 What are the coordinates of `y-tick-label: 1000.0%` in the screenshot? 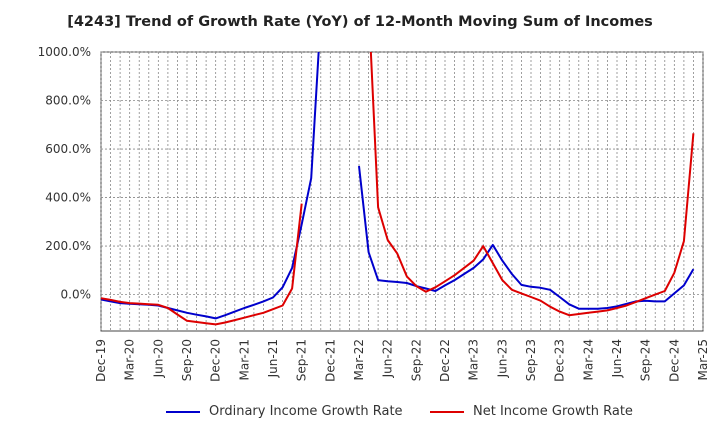 It's located at (64, 52).